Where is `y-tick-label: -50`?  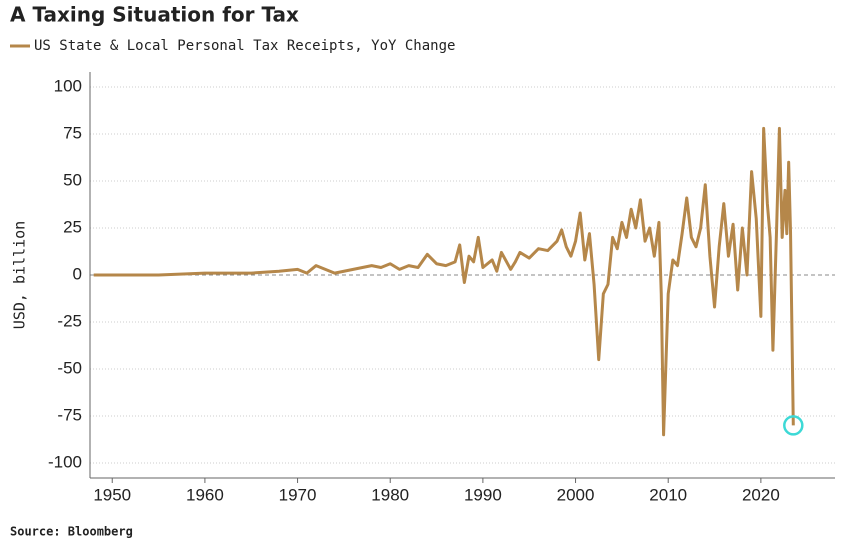
y-tick-label: -50 is located at coordinates (69, 367).